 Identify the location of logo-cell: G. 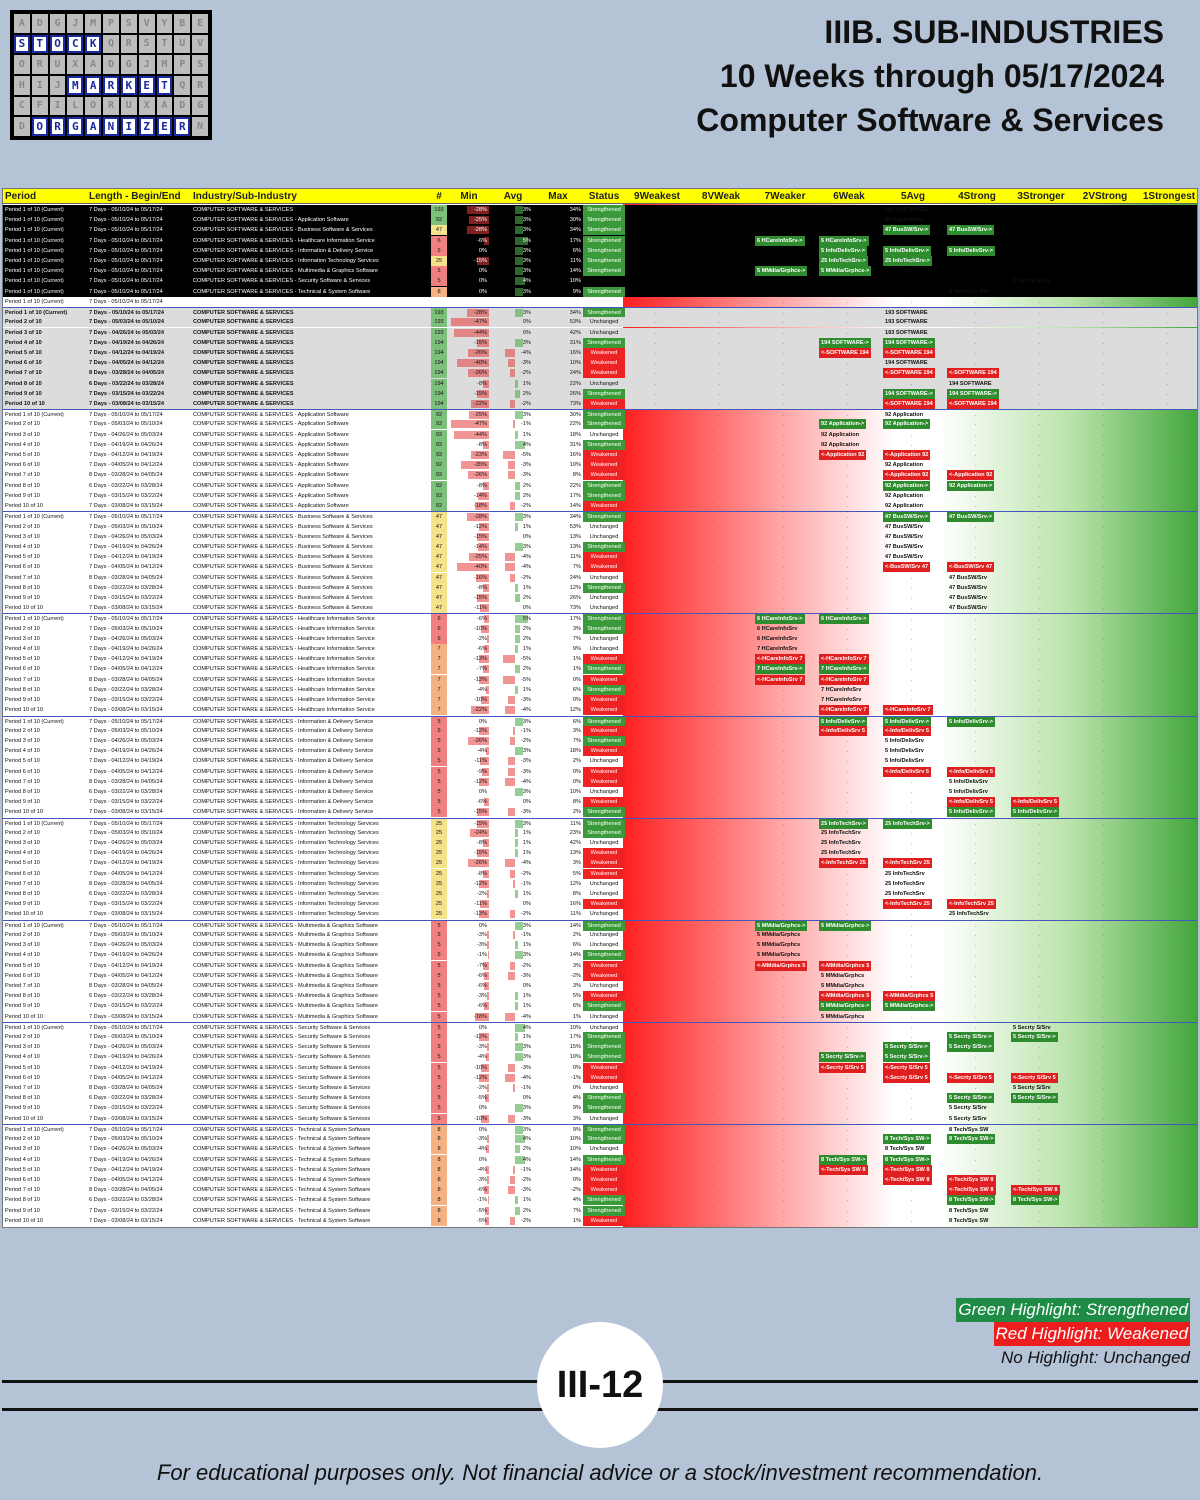
(200, 106).